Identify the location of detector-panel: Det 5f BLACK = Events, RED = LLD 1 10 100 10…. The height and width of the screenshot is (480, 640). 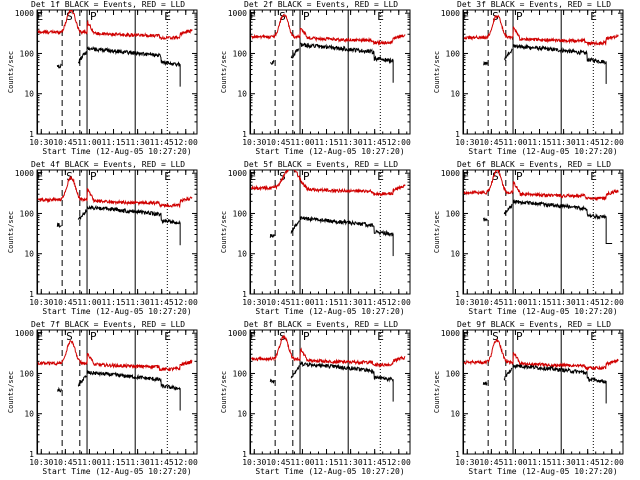
(315, 238).